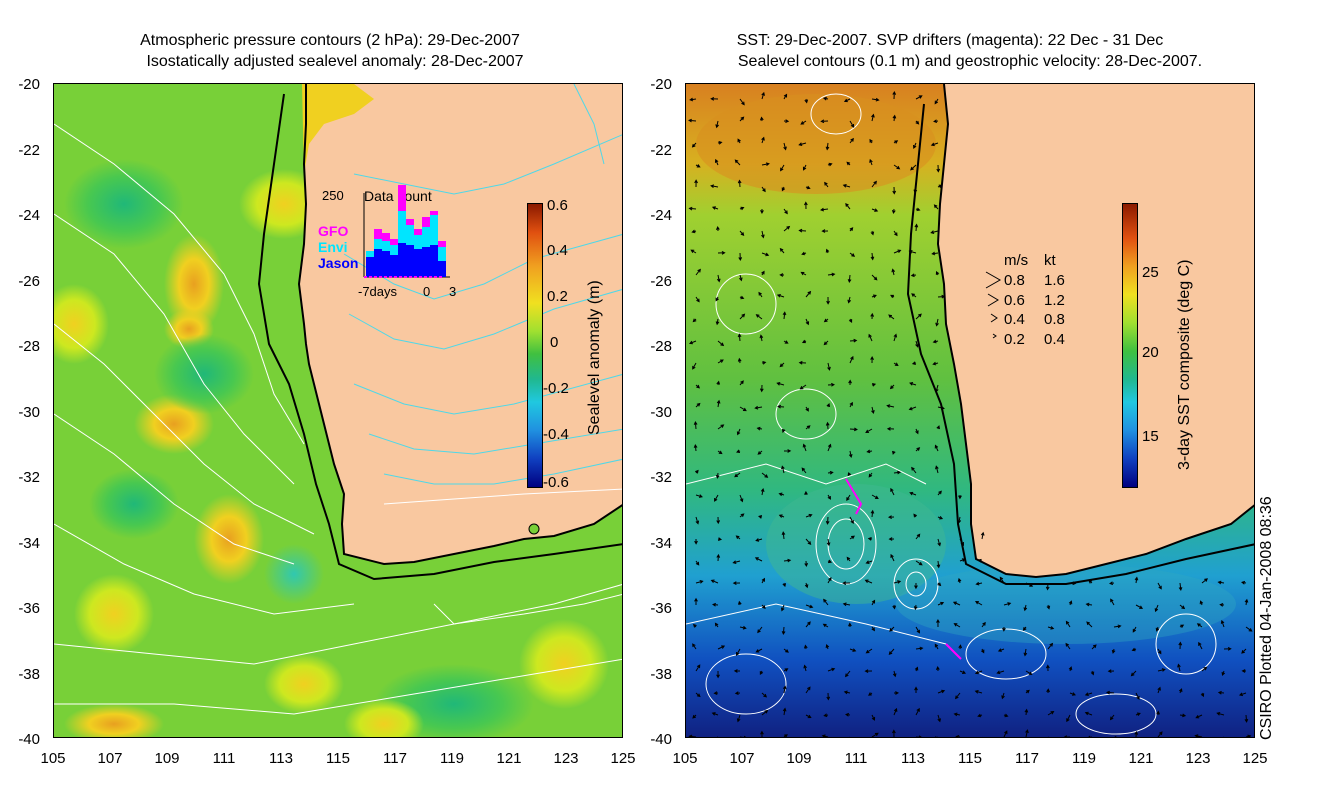 This screenshot has height=810, width=1320. Describe the element at coordinates (1084, 758) in the screenshot. I see `right-x-label-7: 119` at that location.